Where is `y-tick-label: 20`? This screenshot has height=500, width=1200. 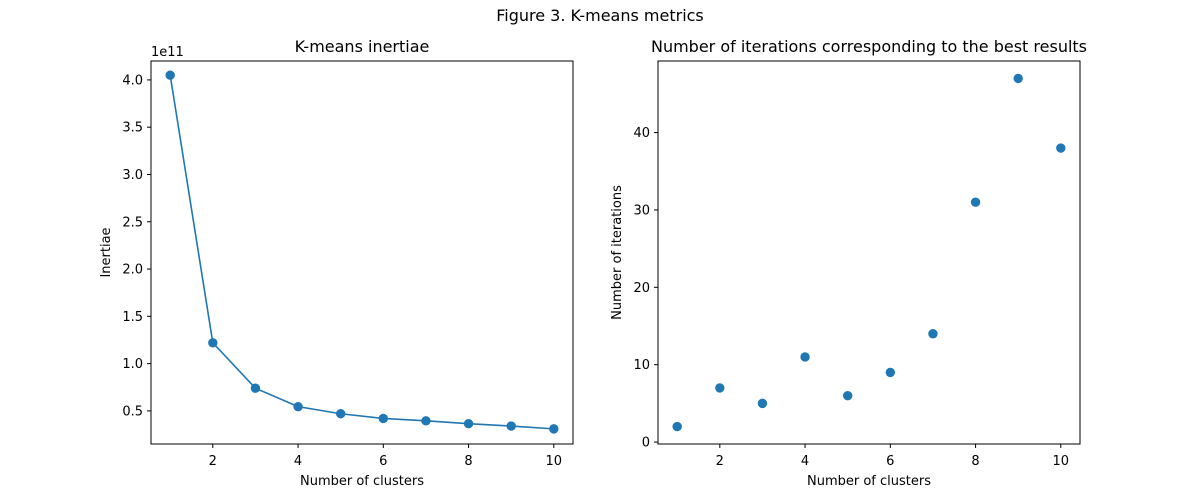 y-tick-label: 20 is located at coordinates (641, 288).